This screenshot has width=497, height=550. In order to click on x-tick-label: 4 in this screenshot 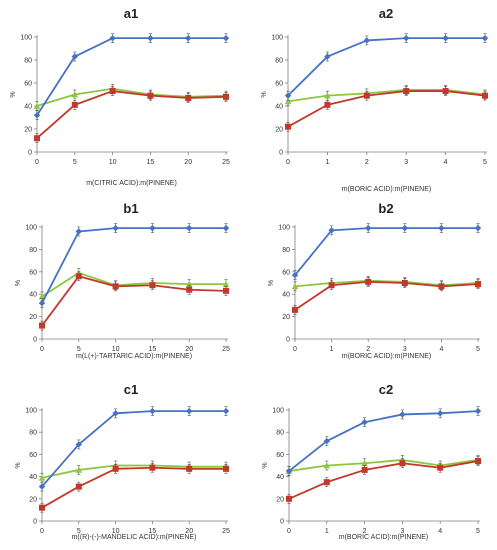, I will do `click(440, 531)`.